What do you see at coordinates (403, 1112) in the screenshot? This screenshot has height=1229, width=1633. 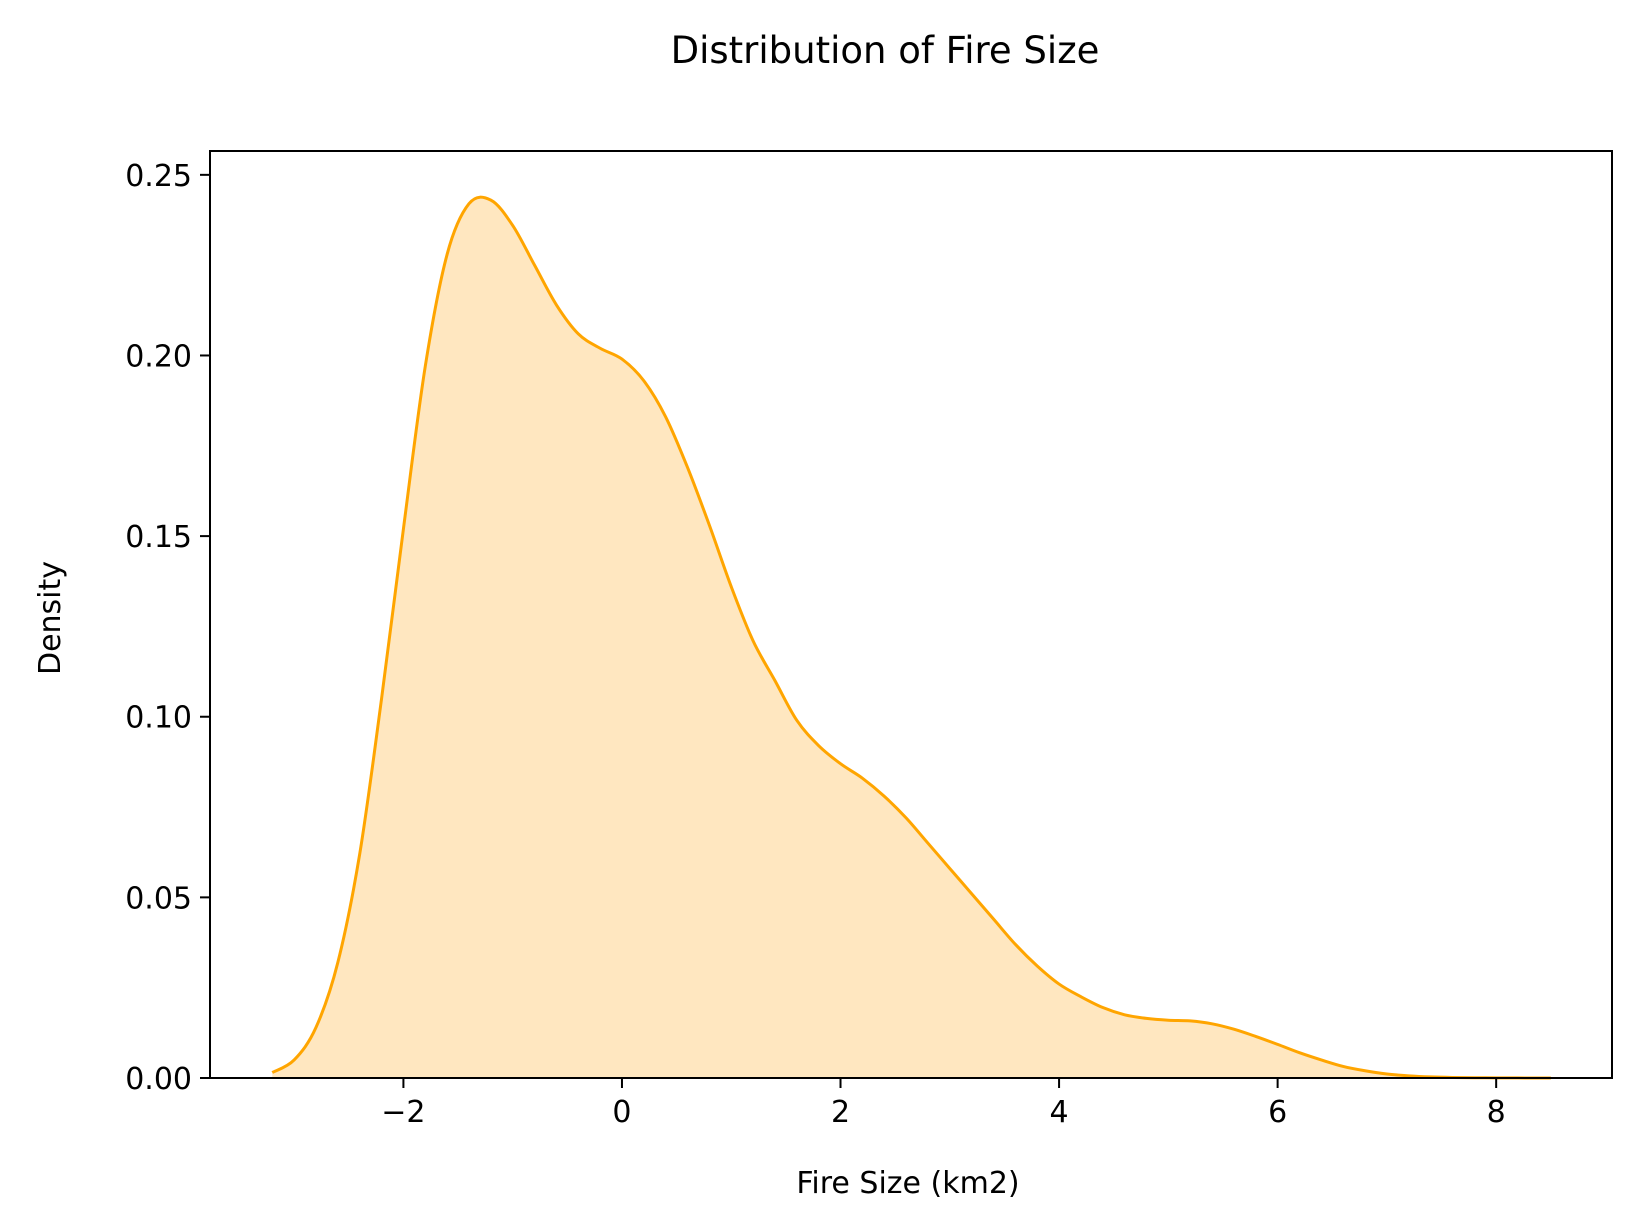 I see `x-tick-label: −2` at bounding box center [403, 1112].